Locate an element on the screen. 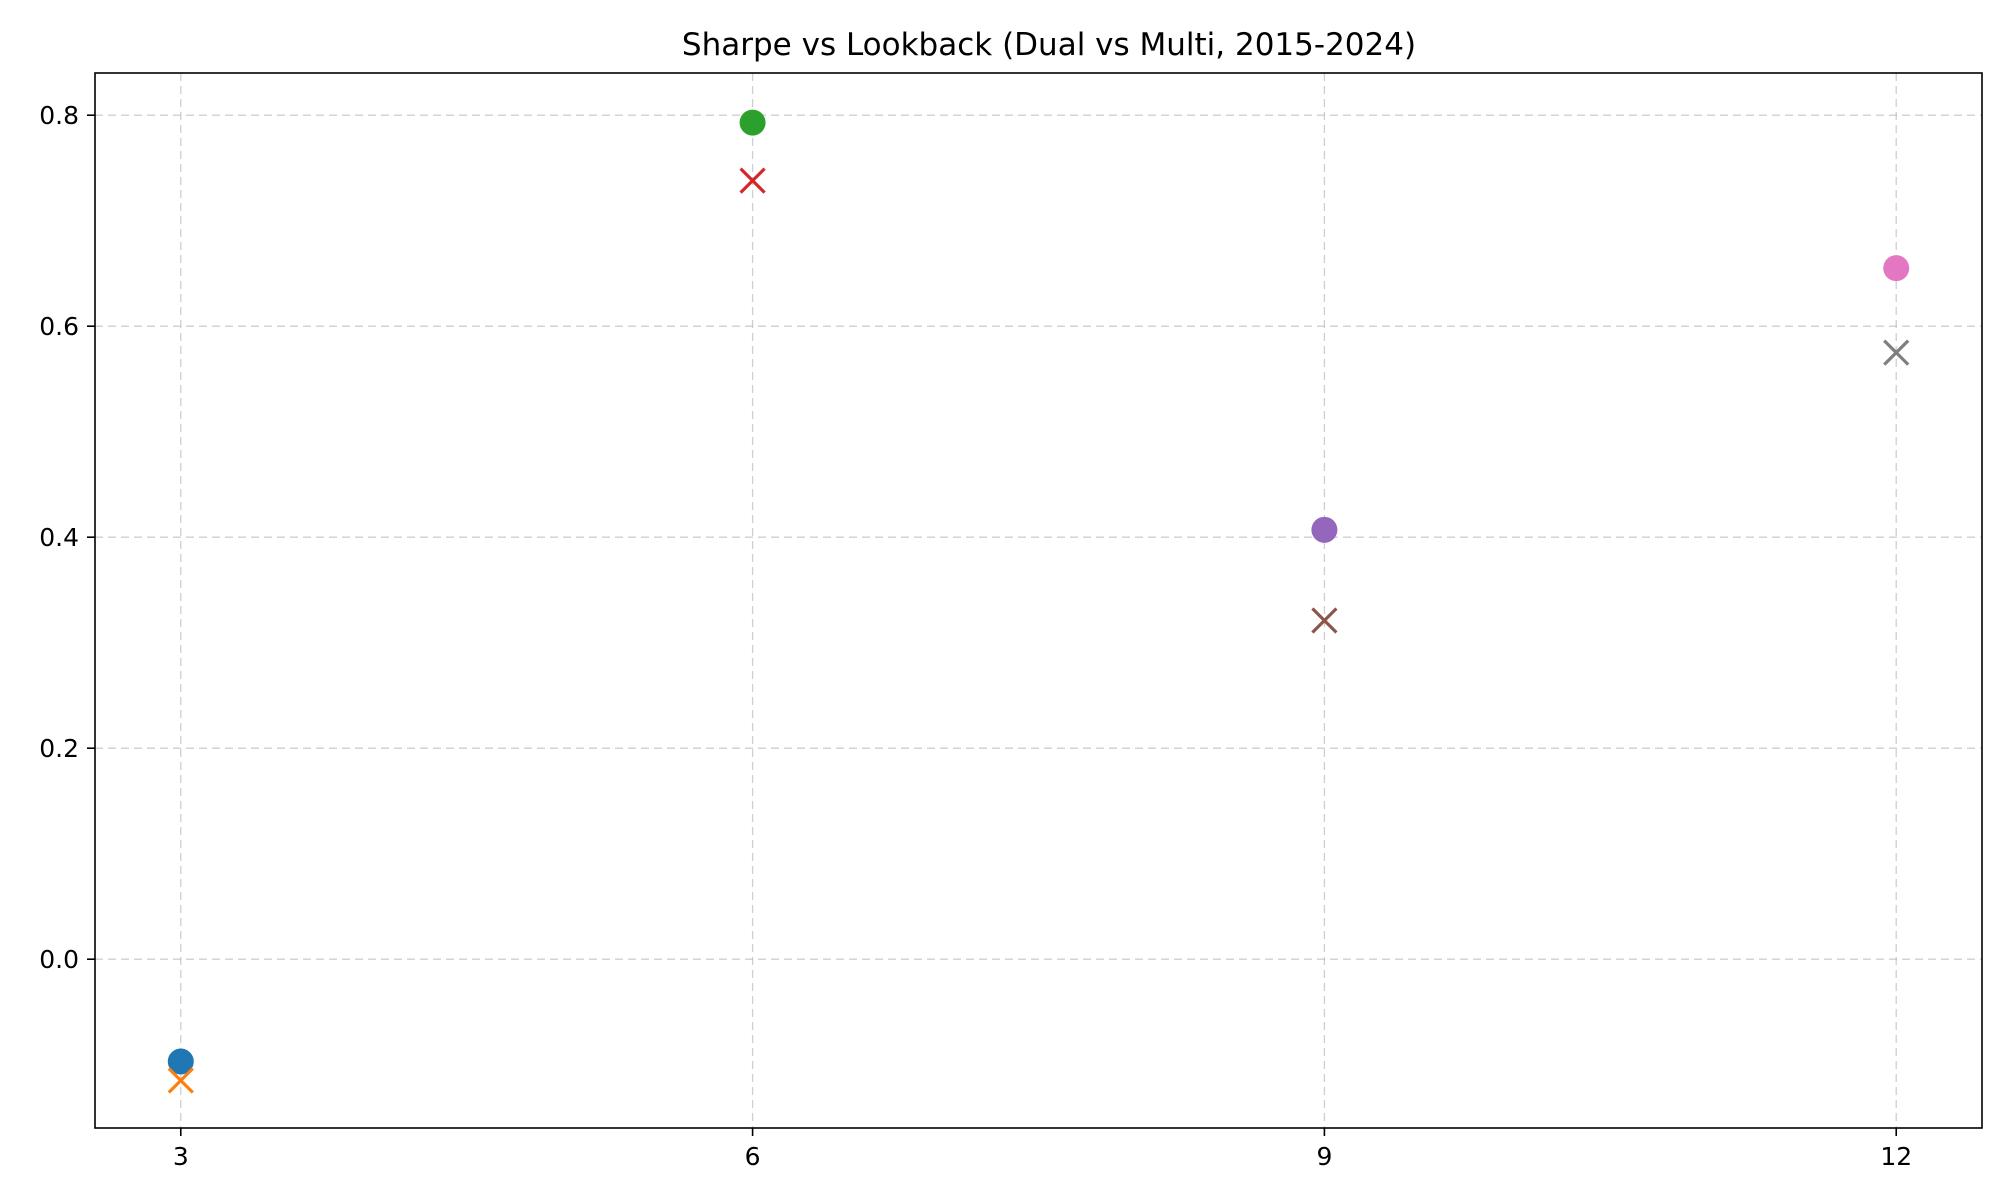  x-tick-label: 3 is located at coordinates (181, 1156).